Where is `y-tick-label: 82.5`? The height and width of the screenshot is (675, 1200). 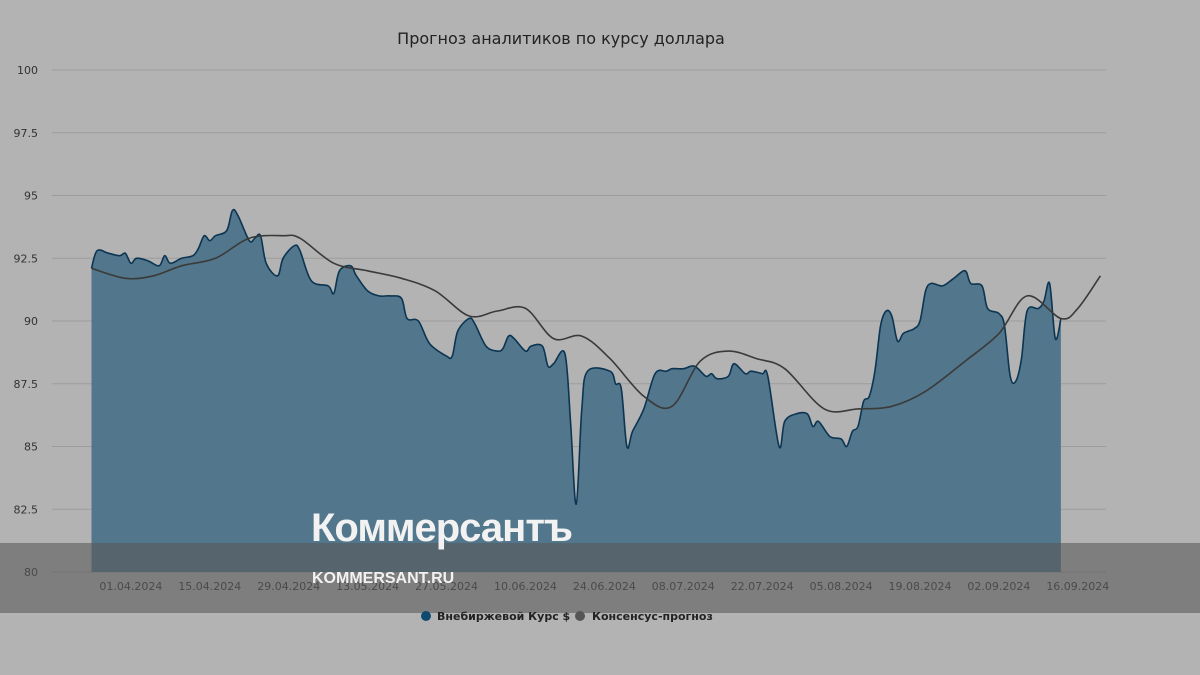 y-tick-label: 82.5 is located at coordinates (26, 509).